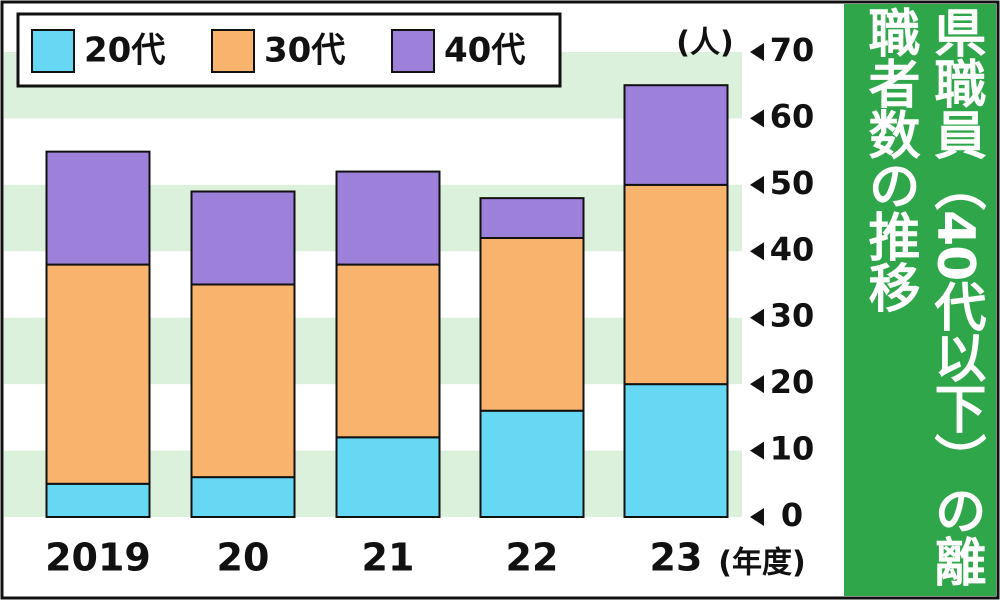 This screenshot has height=600, width=1000. I want to click on legend-label: 30代, so click(304, 51).